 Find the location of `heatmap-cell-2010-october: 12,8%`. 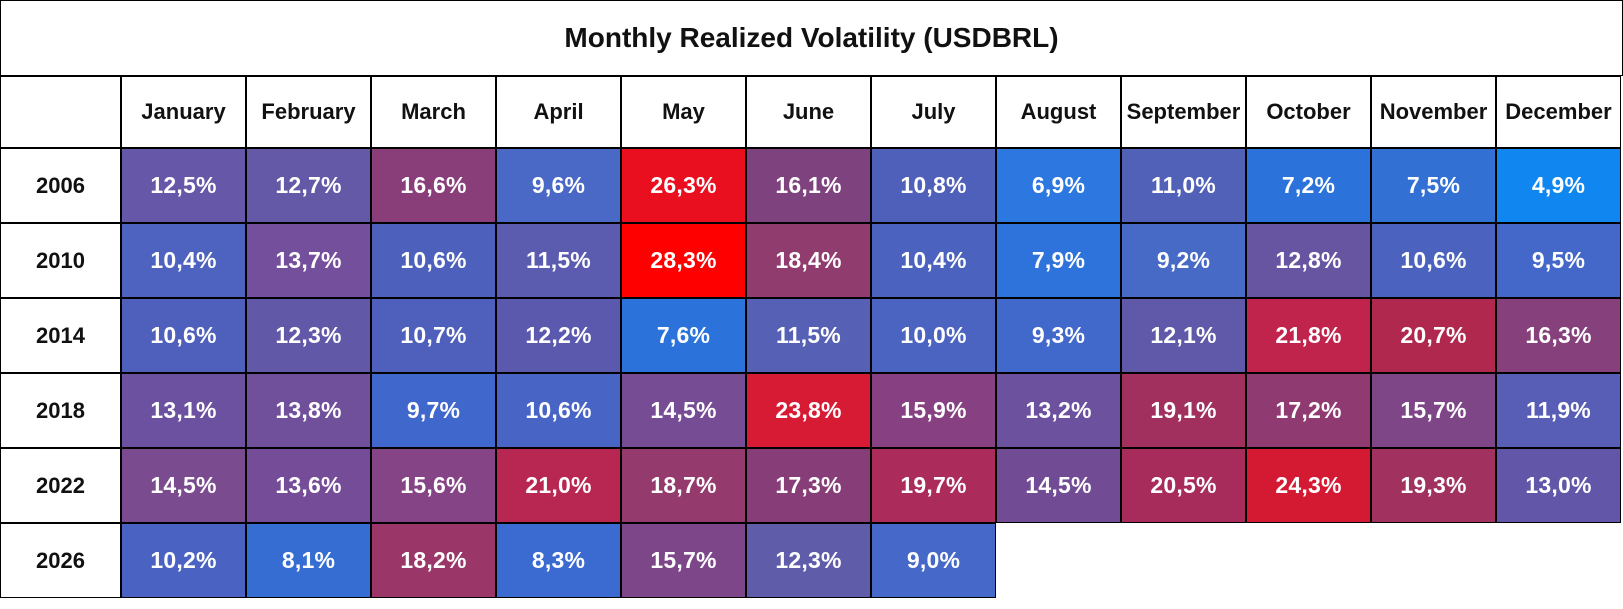

heatmap-cell-2010-october: 12,8% is located at coordinates (1308, 260).